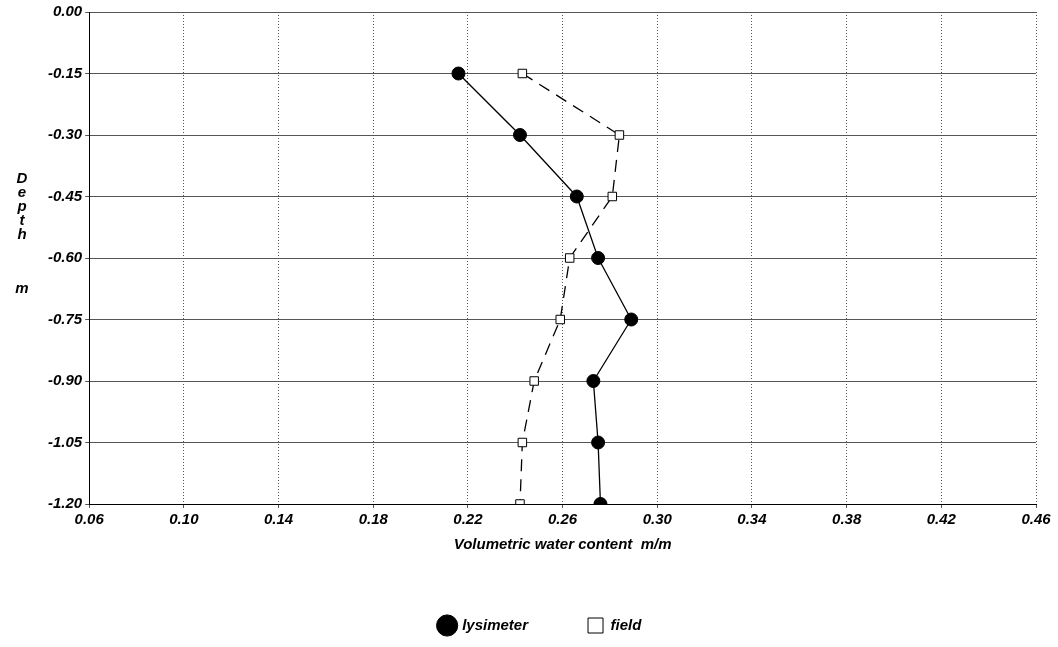  What do you see at coordinates (65, 380) in the screenshot?
I see `y-tick-label: -0.90` at bounding box center [65, 380].